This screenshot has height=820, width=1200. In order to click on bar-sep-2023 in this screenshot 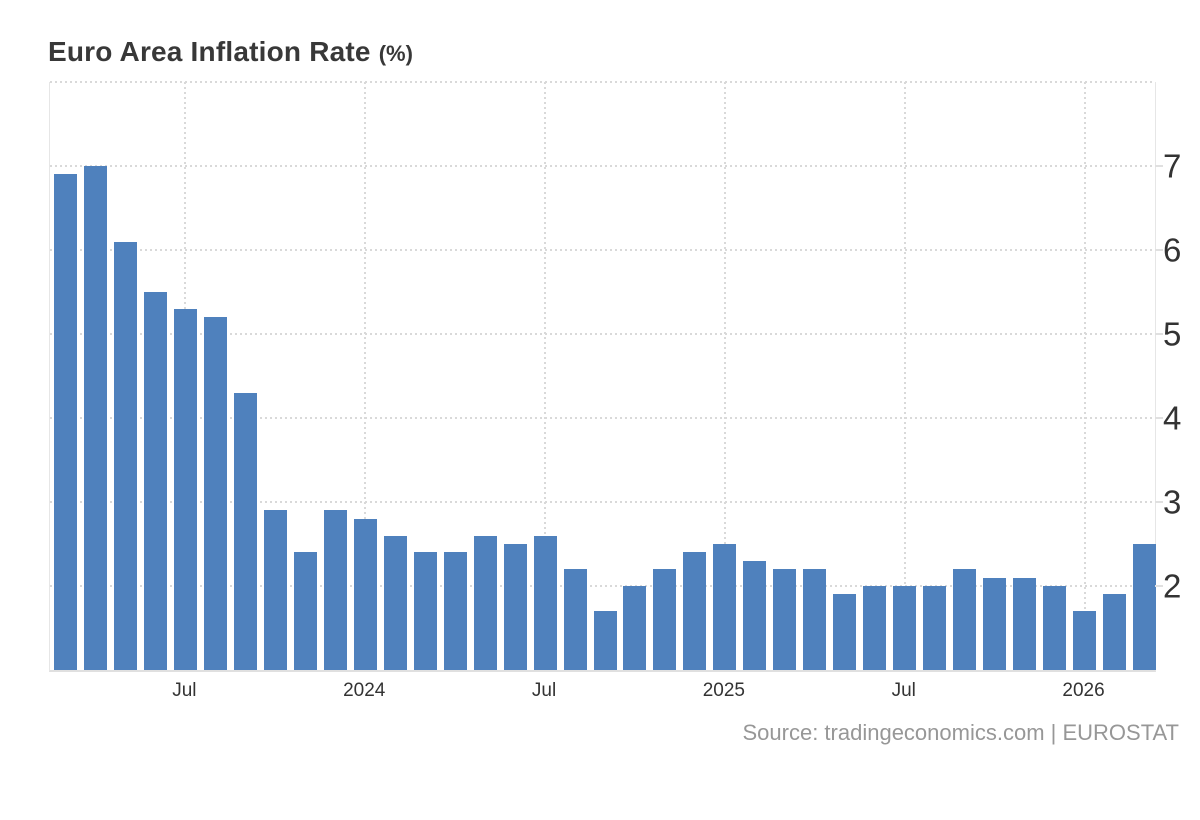, I will do `click(245, 531)`.